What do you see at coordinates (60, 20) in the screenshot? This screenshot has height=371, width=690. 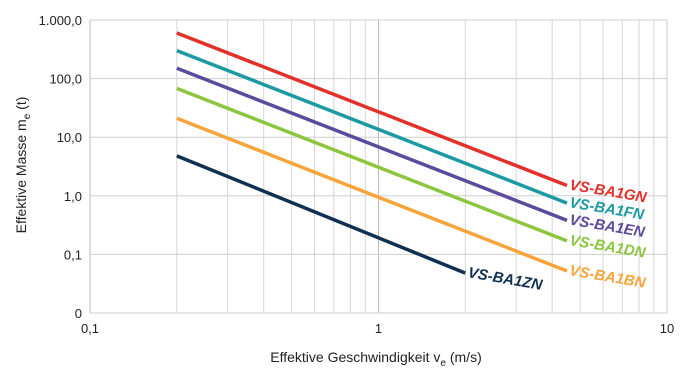 I see `y-tick-label: 1.000,0` at bounding box center [60, 20].